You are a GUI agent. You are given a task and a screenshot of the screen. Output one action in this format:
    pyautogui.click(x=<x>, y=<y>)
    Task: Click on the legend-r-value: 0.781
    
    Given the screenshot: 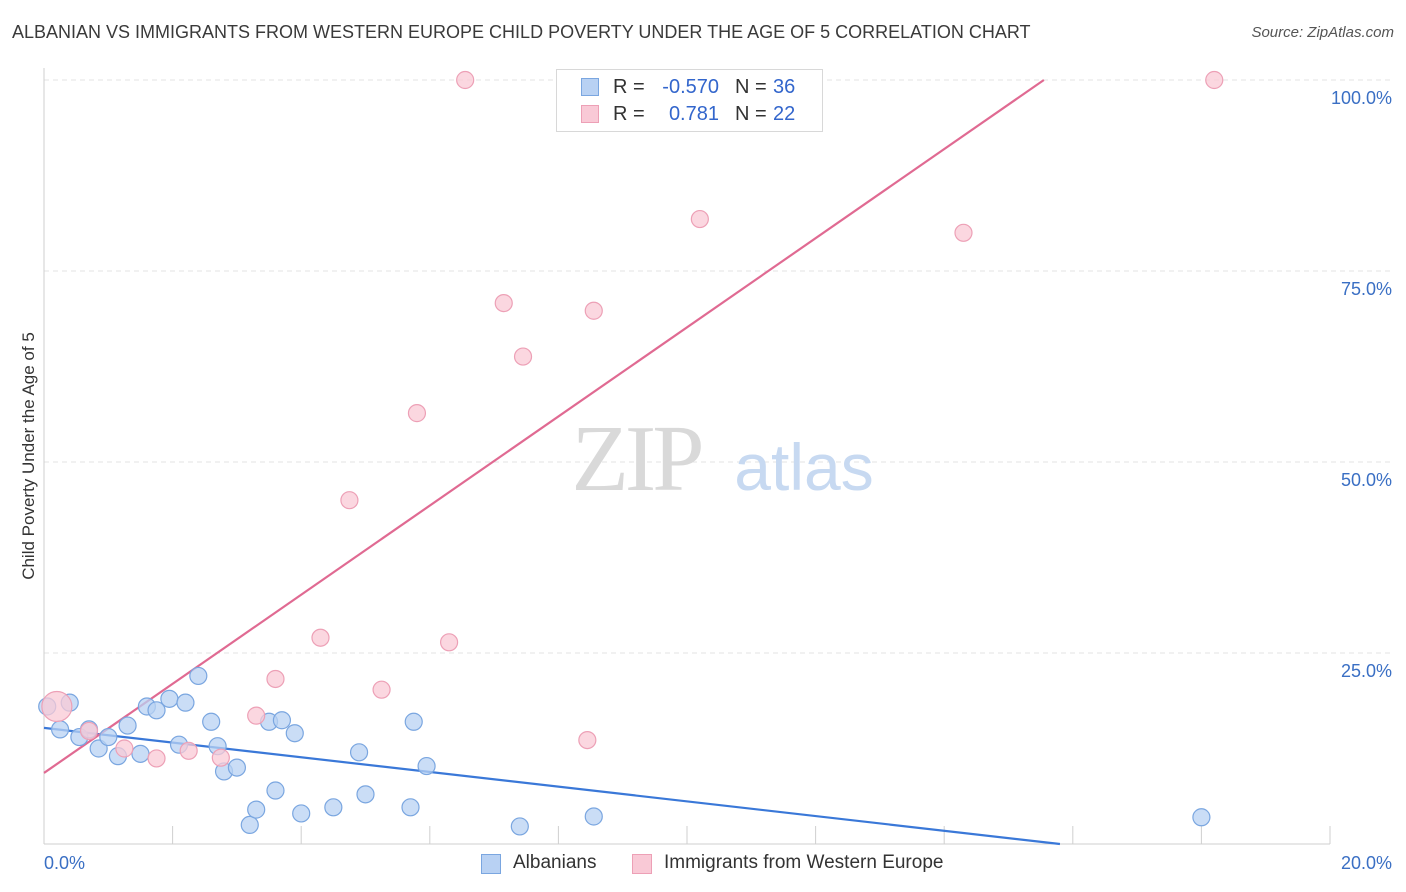 What is the action you would take?
    pyautogui.click(x=693, y=114)
    